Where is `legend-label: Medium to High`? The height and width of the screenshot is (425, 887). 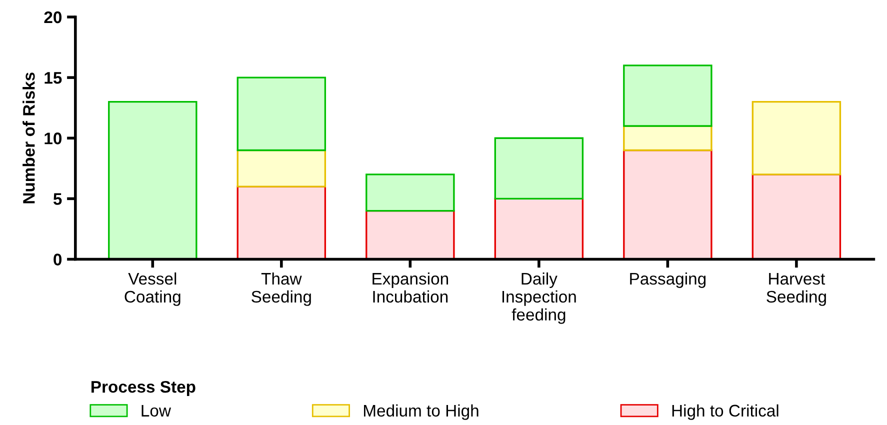
legend-label: Medium to High is located at coordinates (421, 412).